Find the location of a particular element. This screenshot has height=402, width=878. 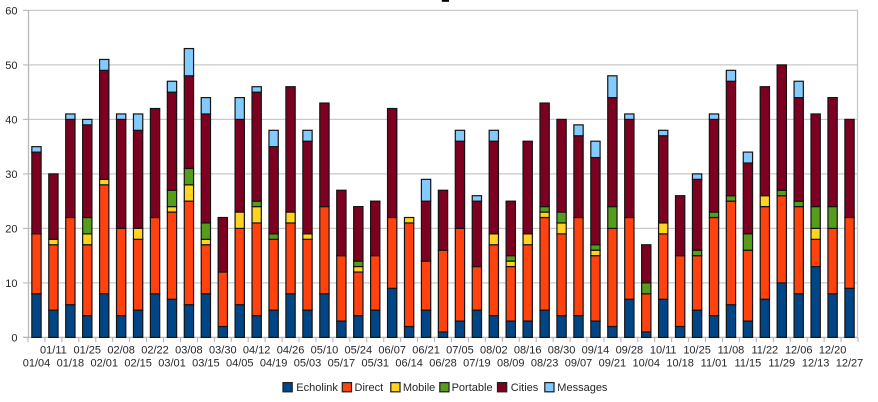

svg-text: 08/02 is located at coordinates (494, 351).